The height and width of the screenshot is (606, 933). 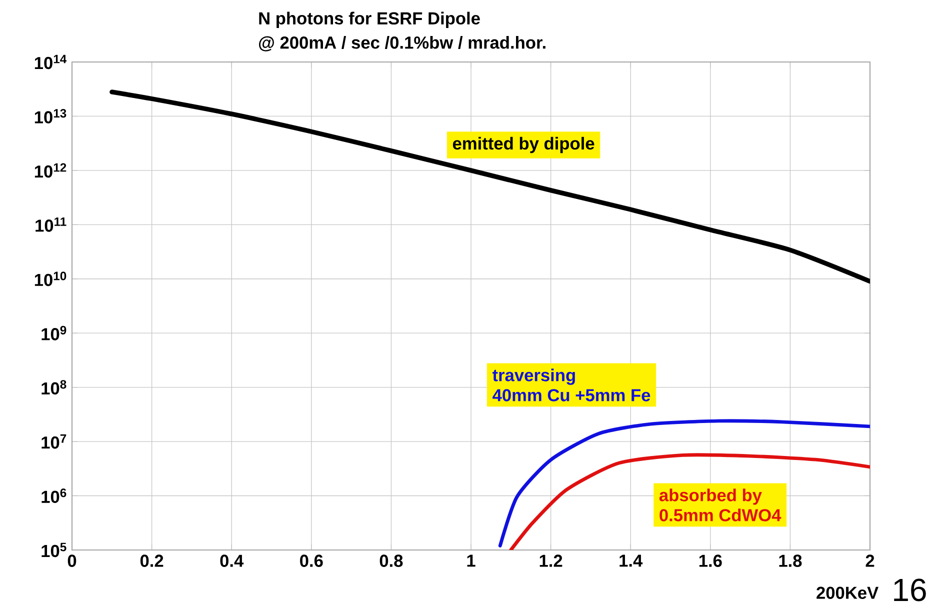 I want to click on y-tick-label: 10$^{13}$, so click(x=50, y=116).